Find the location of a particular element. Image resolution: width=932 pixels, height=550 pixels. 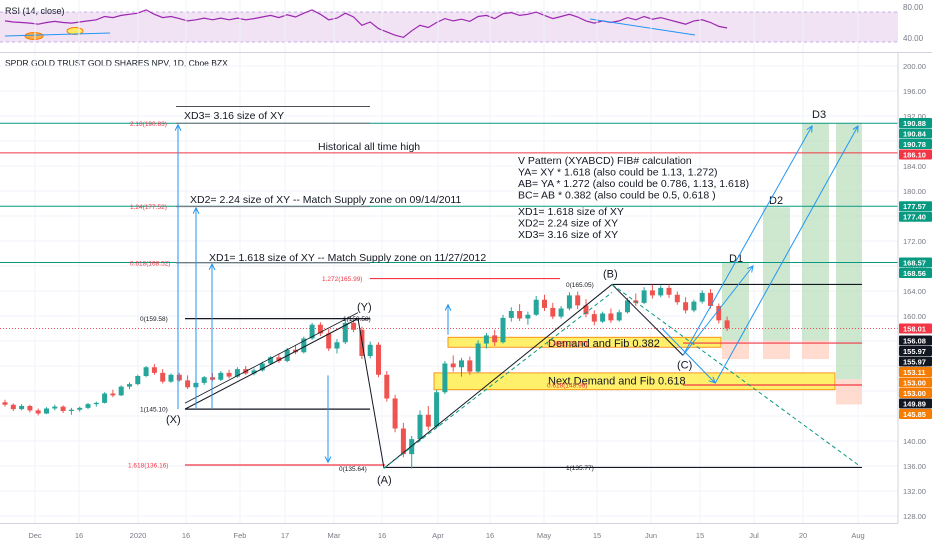

price-tag-label: 177.57 is located at coordinates (914, 206).